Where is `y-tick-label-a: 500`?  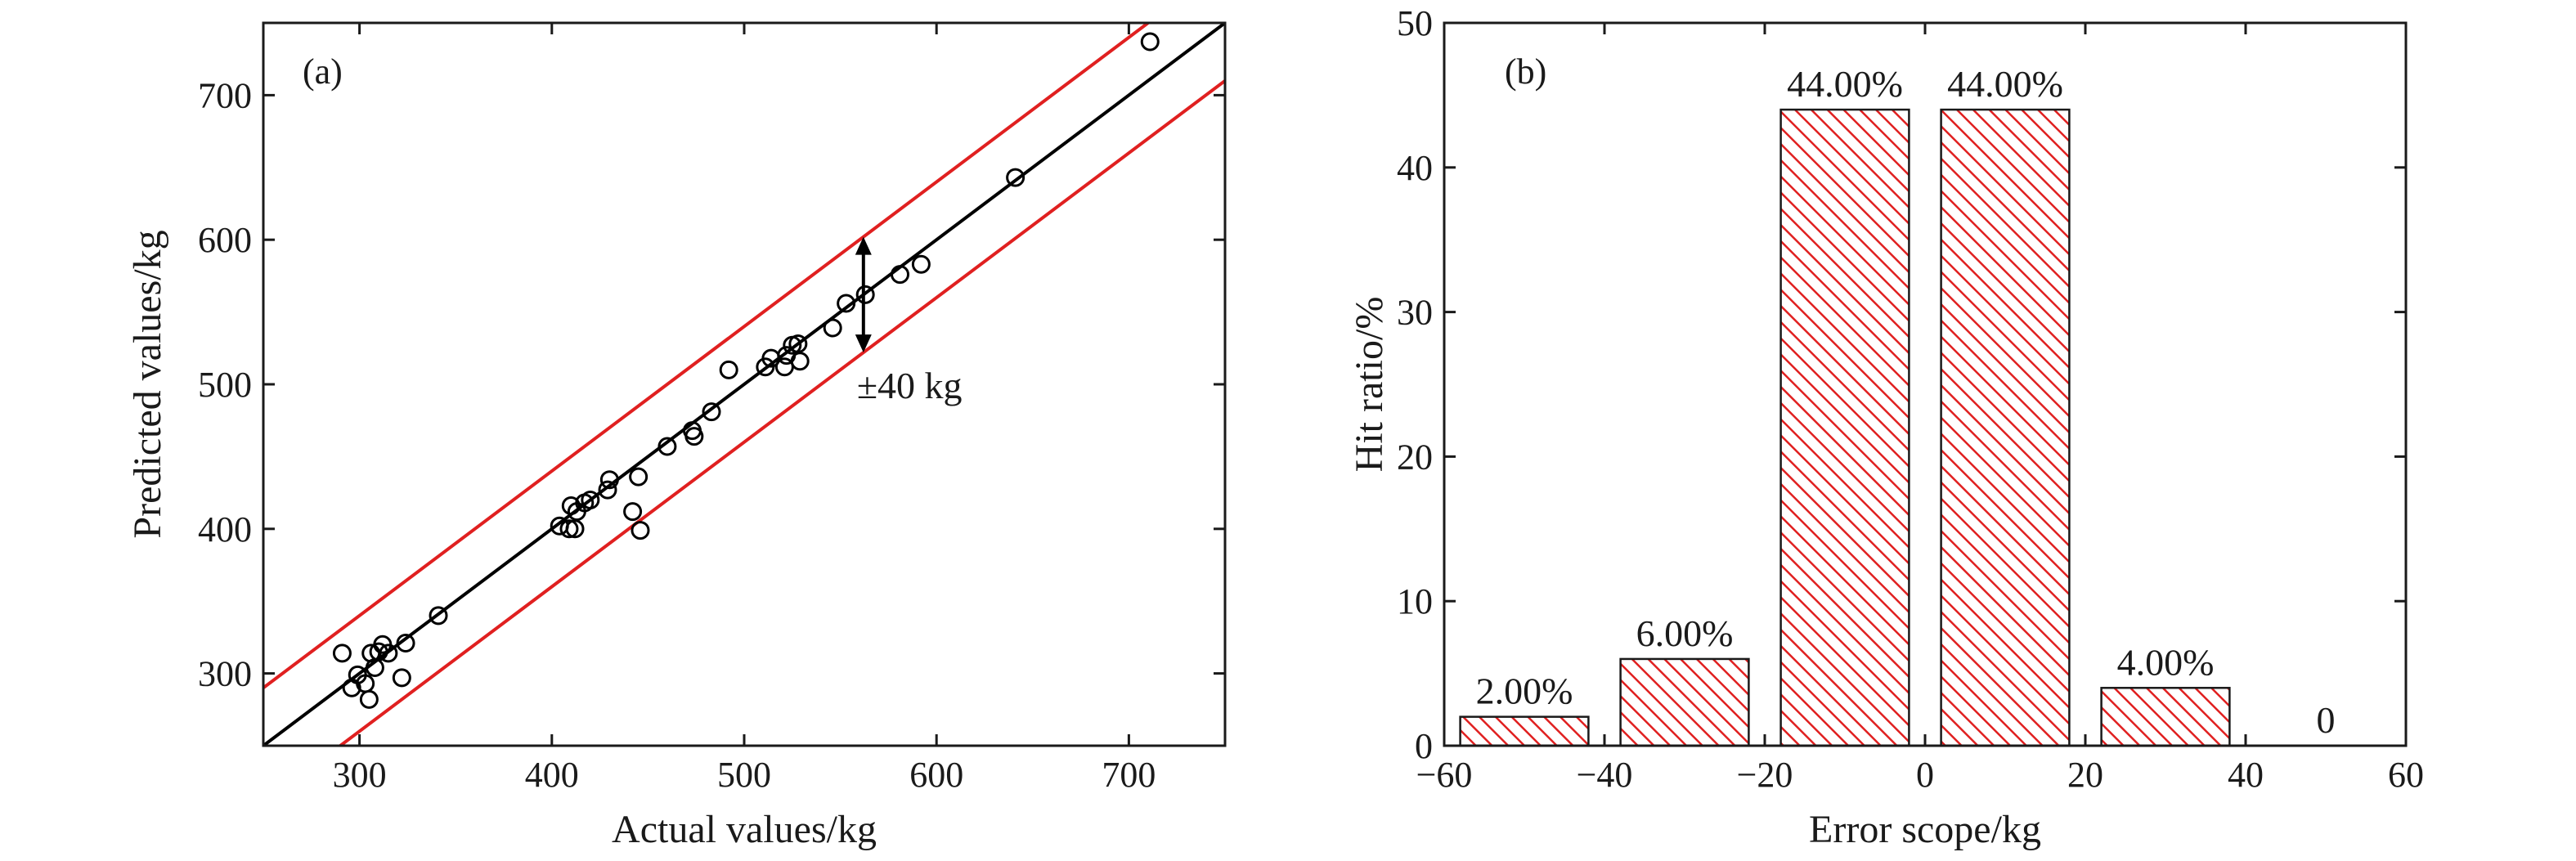
y-tick-label-a: 500 is located at coordinates (225, 385).